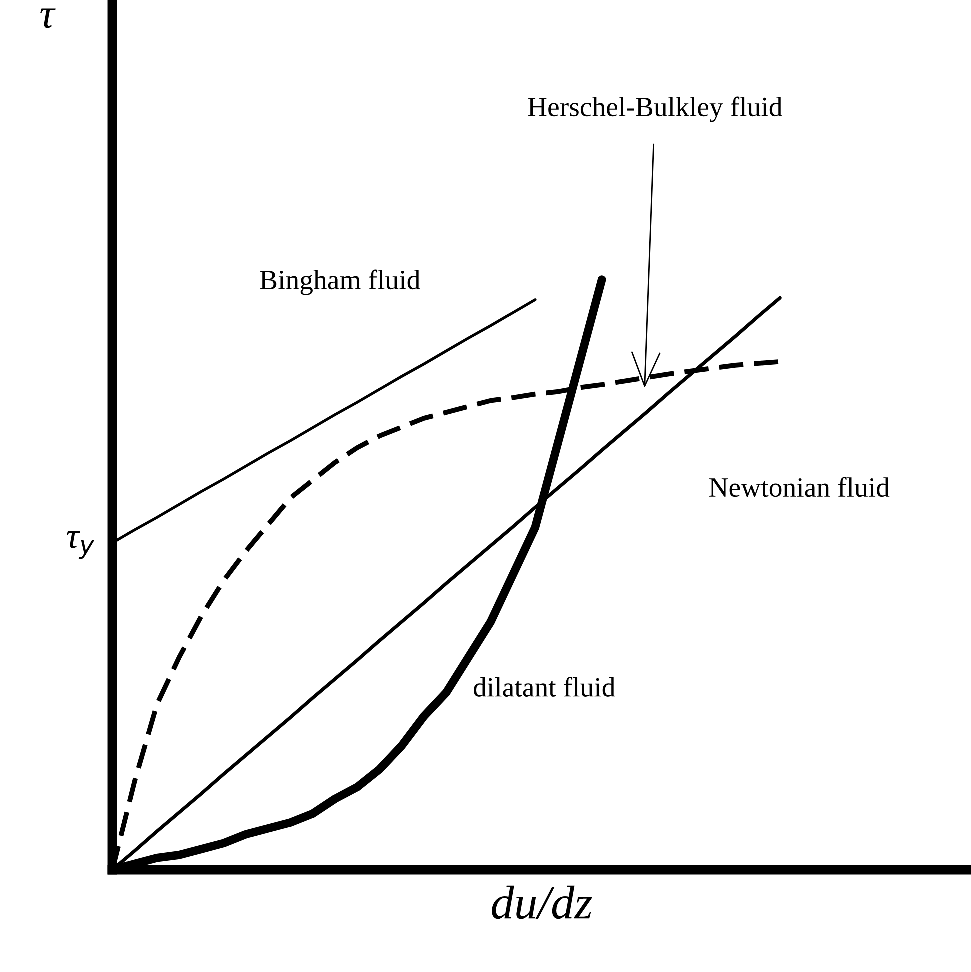 This screenshot has height=972, width=971. I want to click on text: τ, so click(48, 18).